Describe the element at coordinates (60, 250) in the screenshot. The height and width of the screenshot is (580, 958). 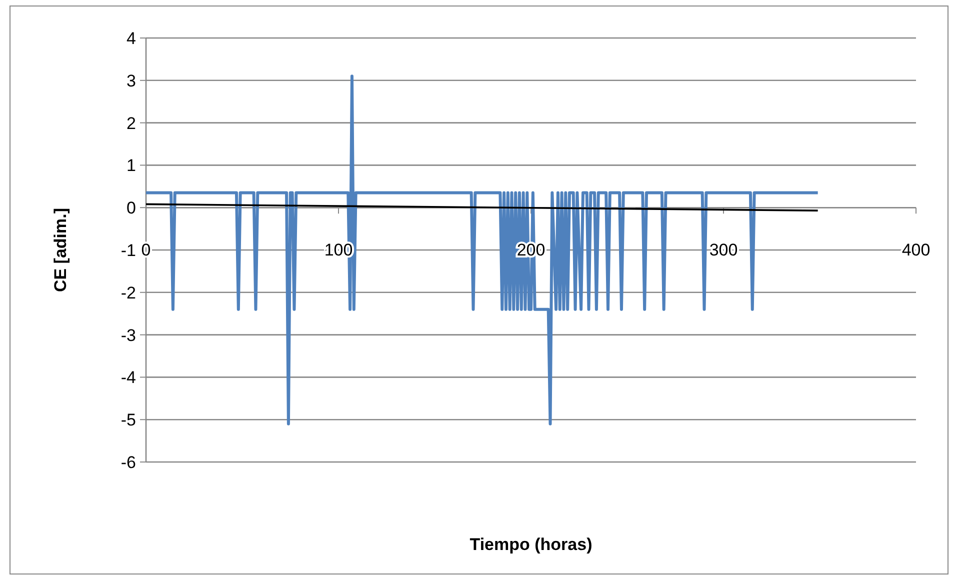
I see `y-axis-title: CE [adim.]` at that location.